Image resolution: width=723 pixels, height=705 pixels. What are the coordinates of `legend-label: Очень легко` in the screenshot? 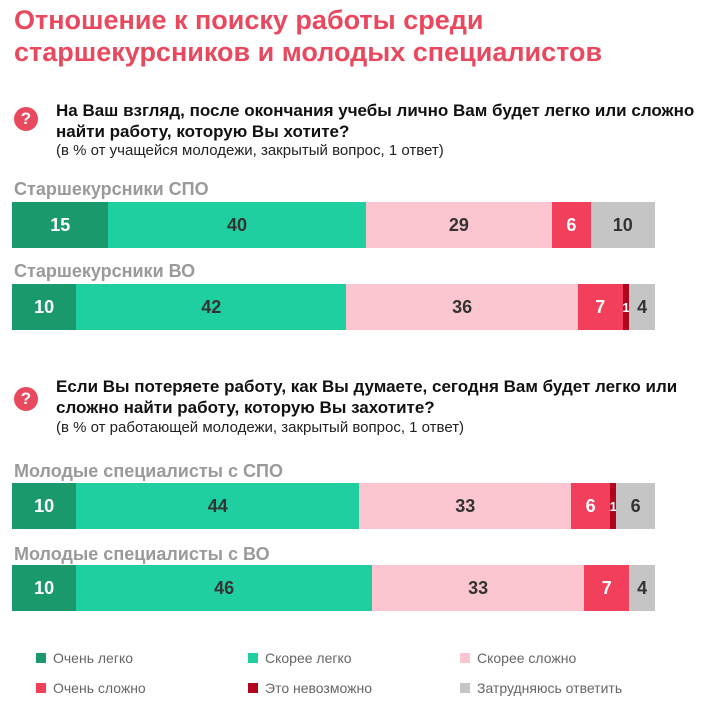 It's located at (93, 658).